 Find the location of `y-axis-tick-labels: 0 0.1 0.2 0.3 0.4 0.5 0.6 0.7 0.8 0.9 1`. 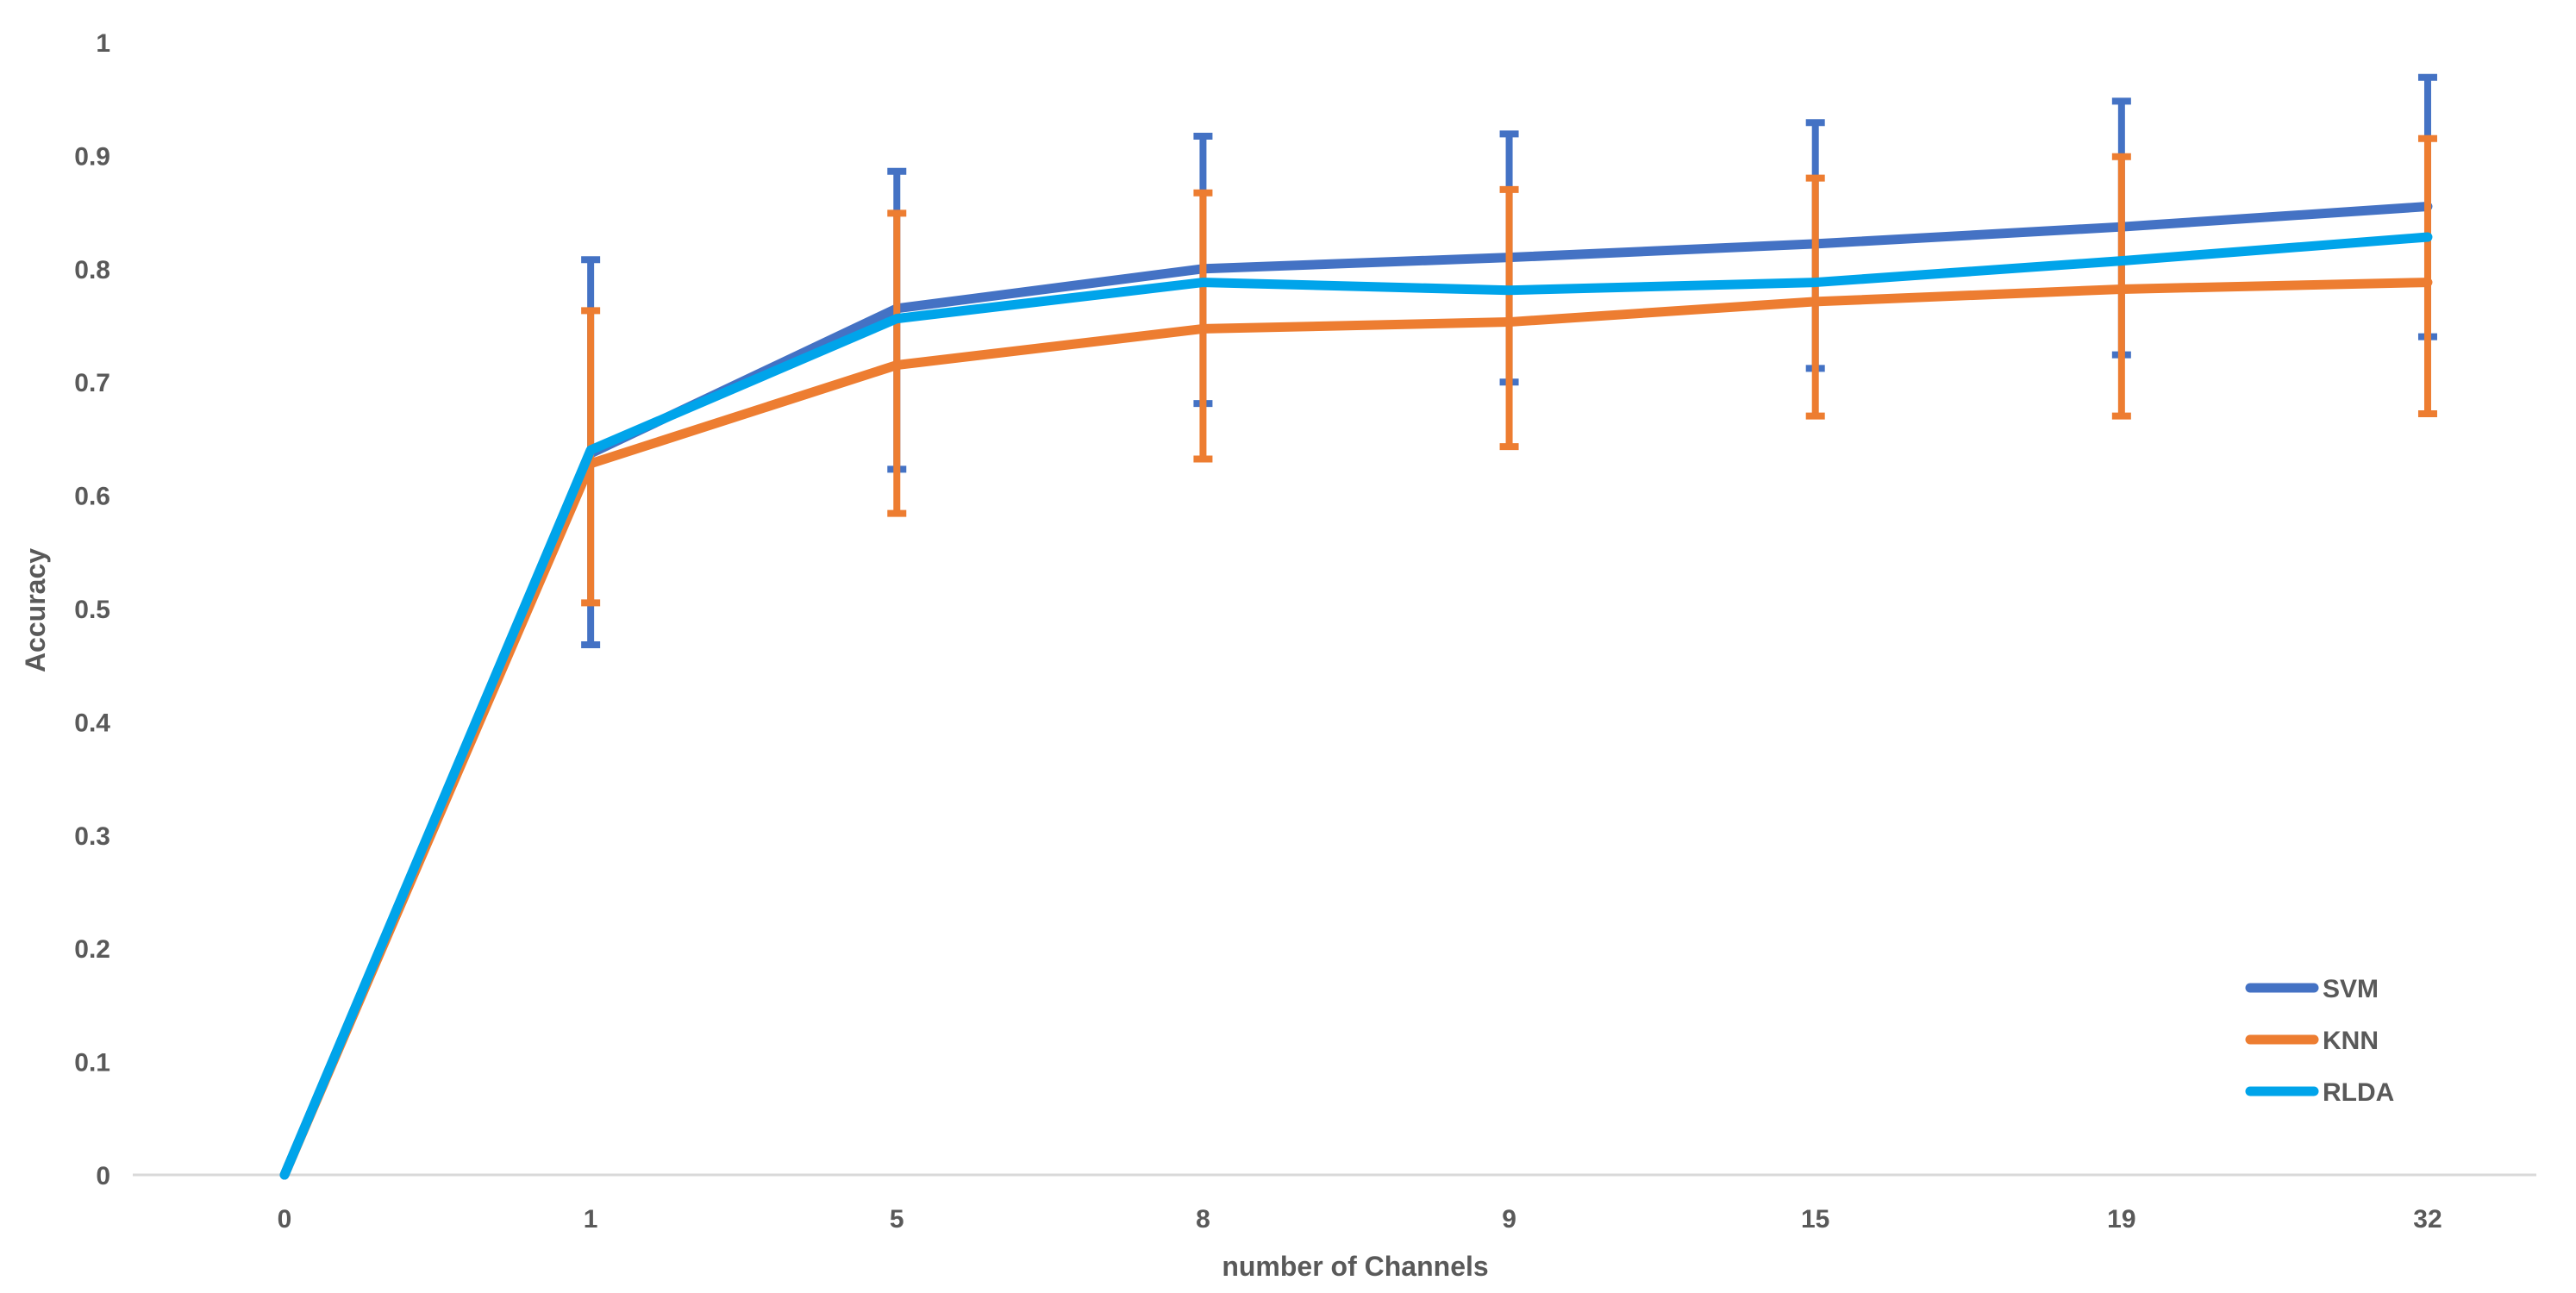

y-axis-tick-labels: 0 0.1 0.2 0.3 0.4 0.5 0.6 0.7 0.8 0.9 1 is located at coordinates (92, 609).